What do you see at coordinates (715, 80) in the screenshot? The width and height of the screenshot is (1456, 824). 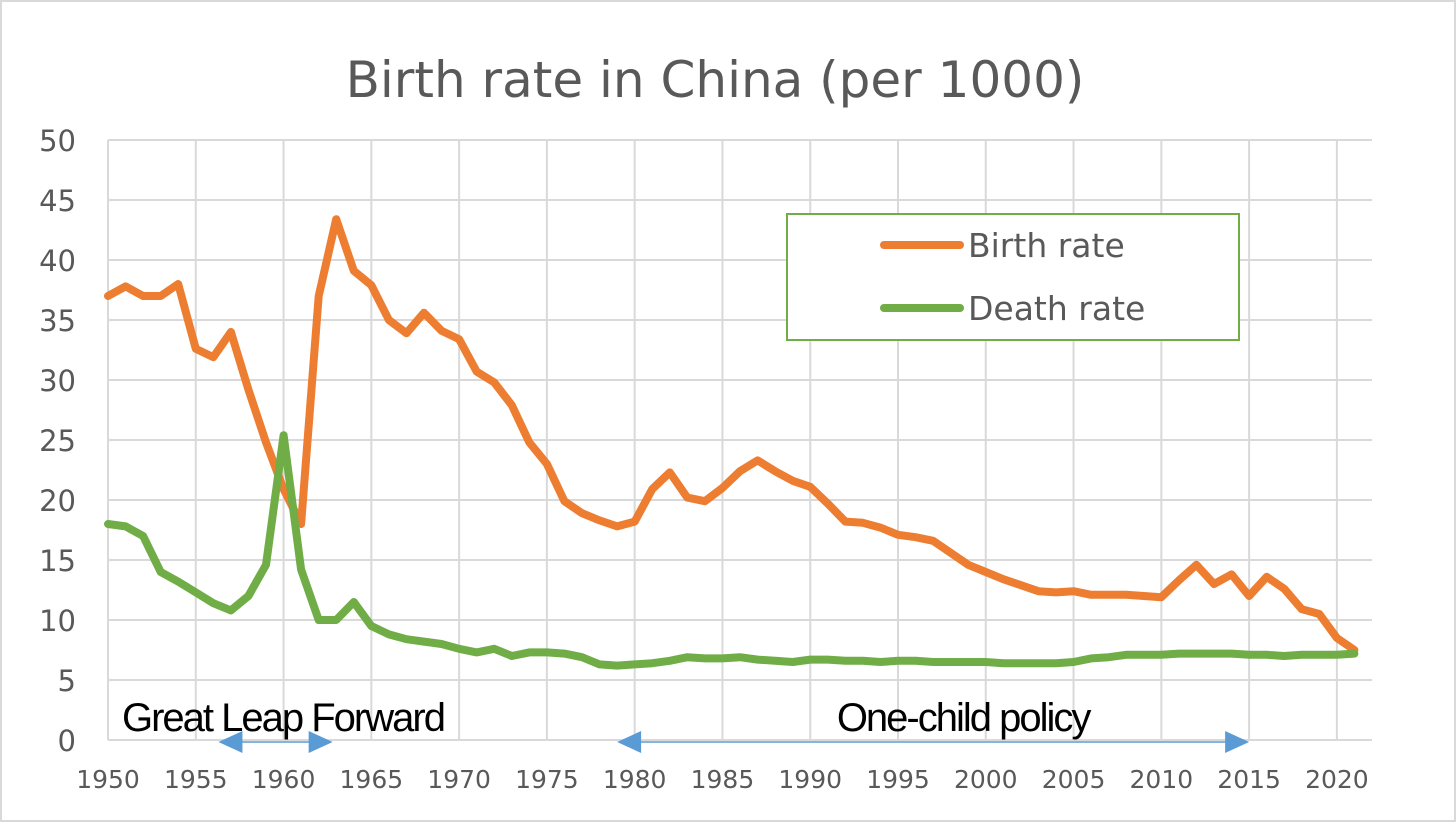 I see `chart-title: Birth rate in China (per 1000)` at bounding box center [715, 80].